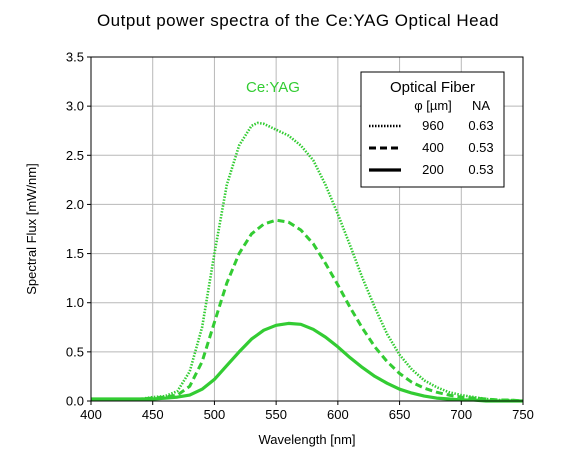  Describe the element at coordinates (480, 125) in the screenshot. I see `legend-na-value: 0.63` at that location.